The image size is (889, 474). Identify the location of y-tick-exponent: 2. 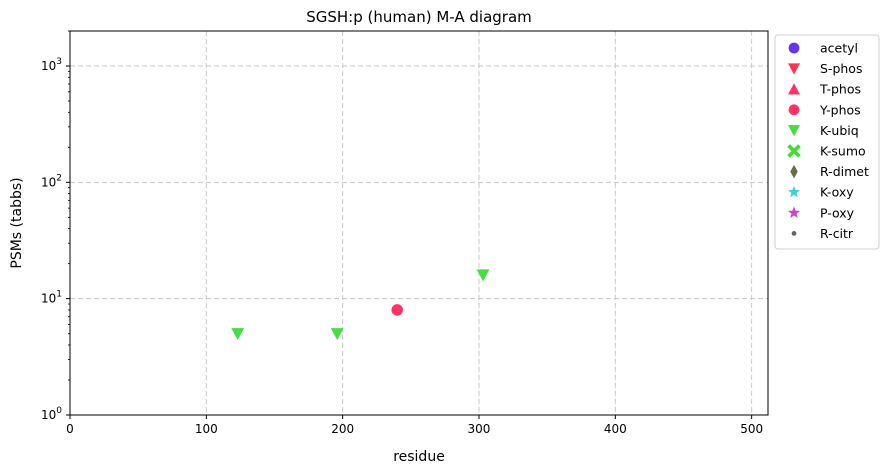
(59, 178).